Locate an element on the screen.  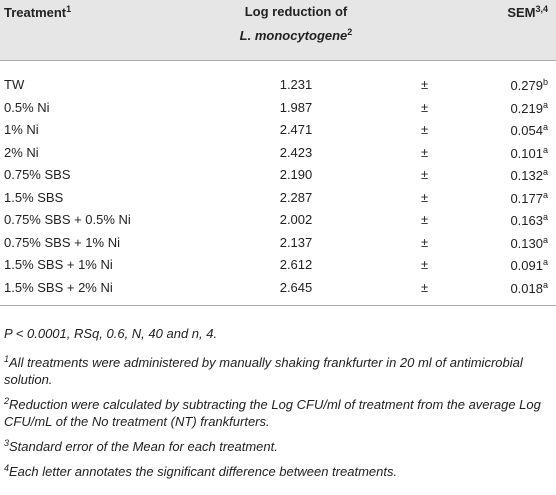
sem-value: 0.219 is located at coordinates (526, 108).